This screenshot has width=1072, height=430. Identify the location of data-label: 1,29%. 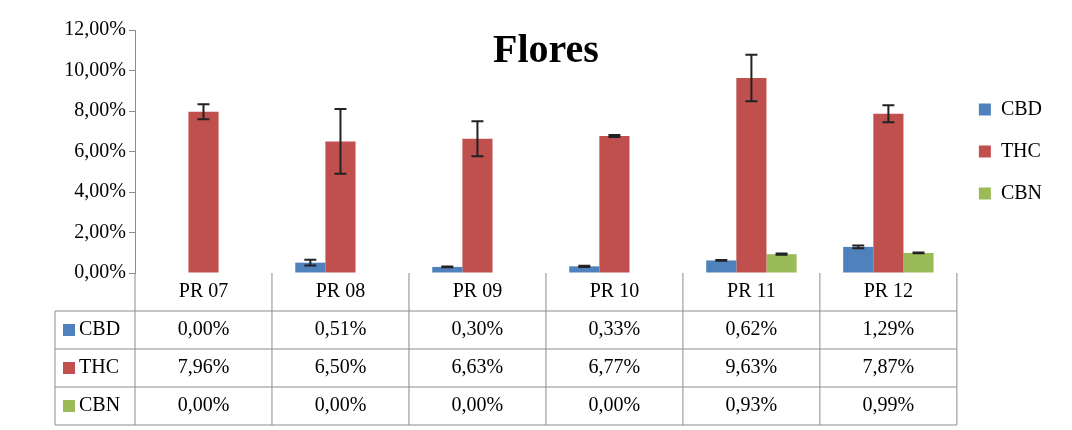
(888, 328).